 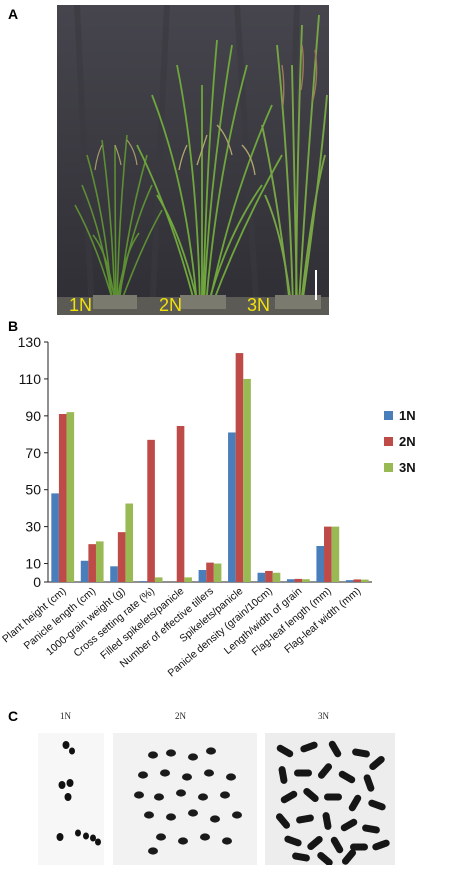 What do you see at coordinates (33, 527) in the screenshot?
I see `y-tick-label: 30` at bounding box center [33, 527].